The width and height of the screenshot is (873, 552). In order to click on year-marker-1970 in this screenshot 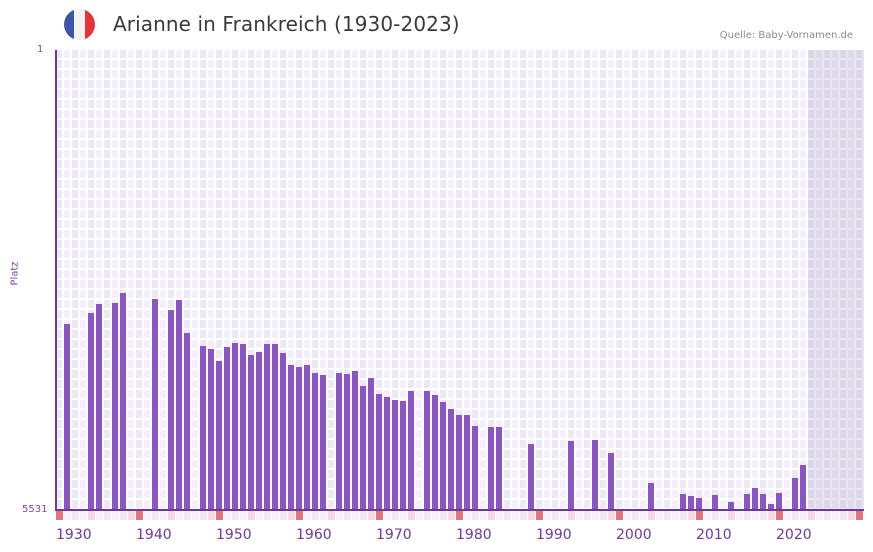, I will do `click(379, 515)`.